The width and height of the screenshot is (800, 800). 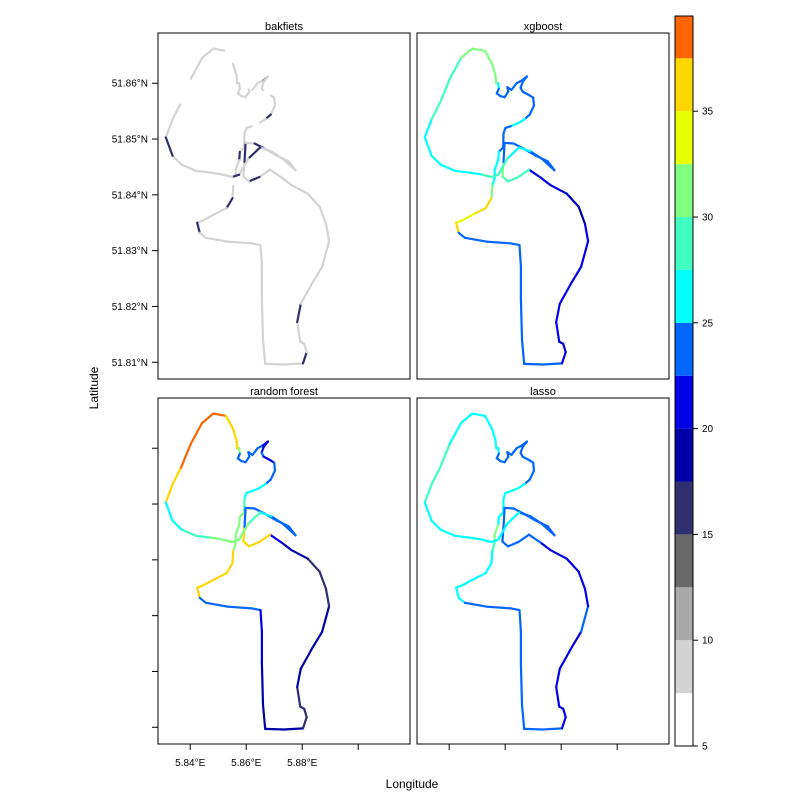 What do you see at coordinates (506, 206) in the screenshot?
I see `route-xgboost` at bounding box center [506, 206].